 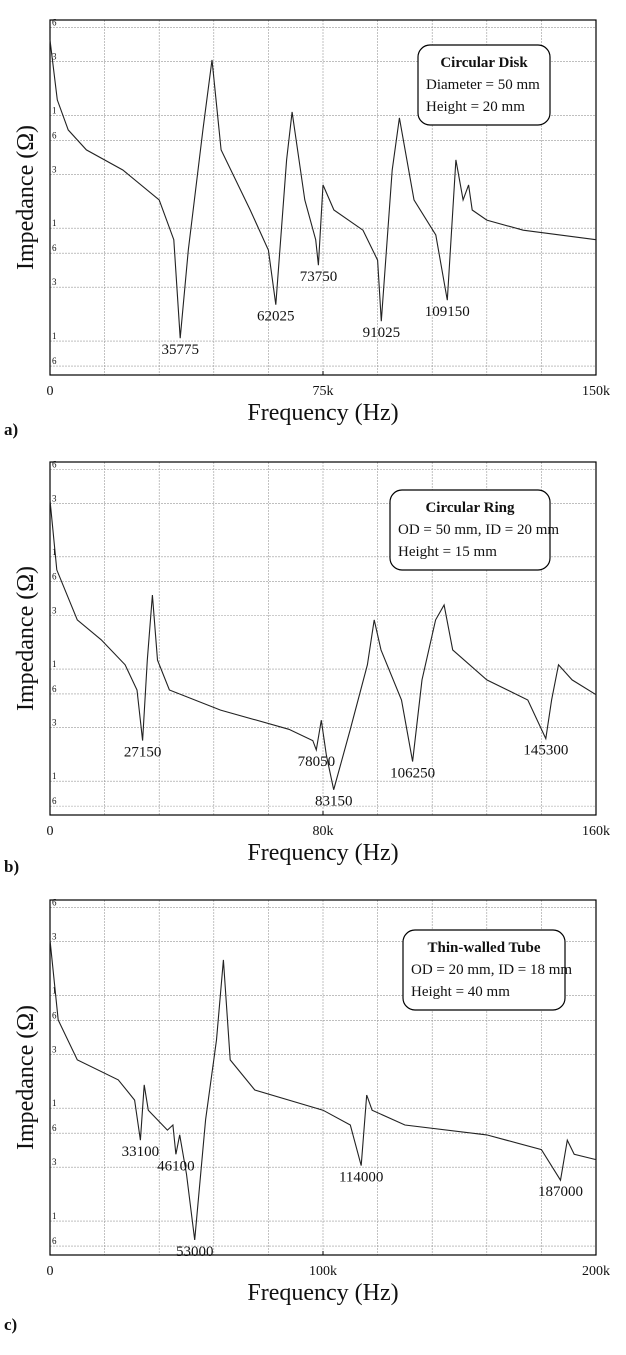 I want to click on resonance-label: 109150, so click(x=447, y=312).